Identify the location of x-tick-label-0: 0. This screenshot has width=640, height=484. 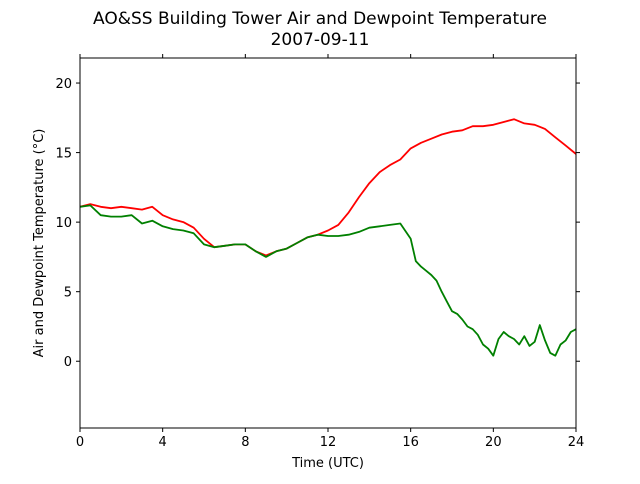
(80, 442).